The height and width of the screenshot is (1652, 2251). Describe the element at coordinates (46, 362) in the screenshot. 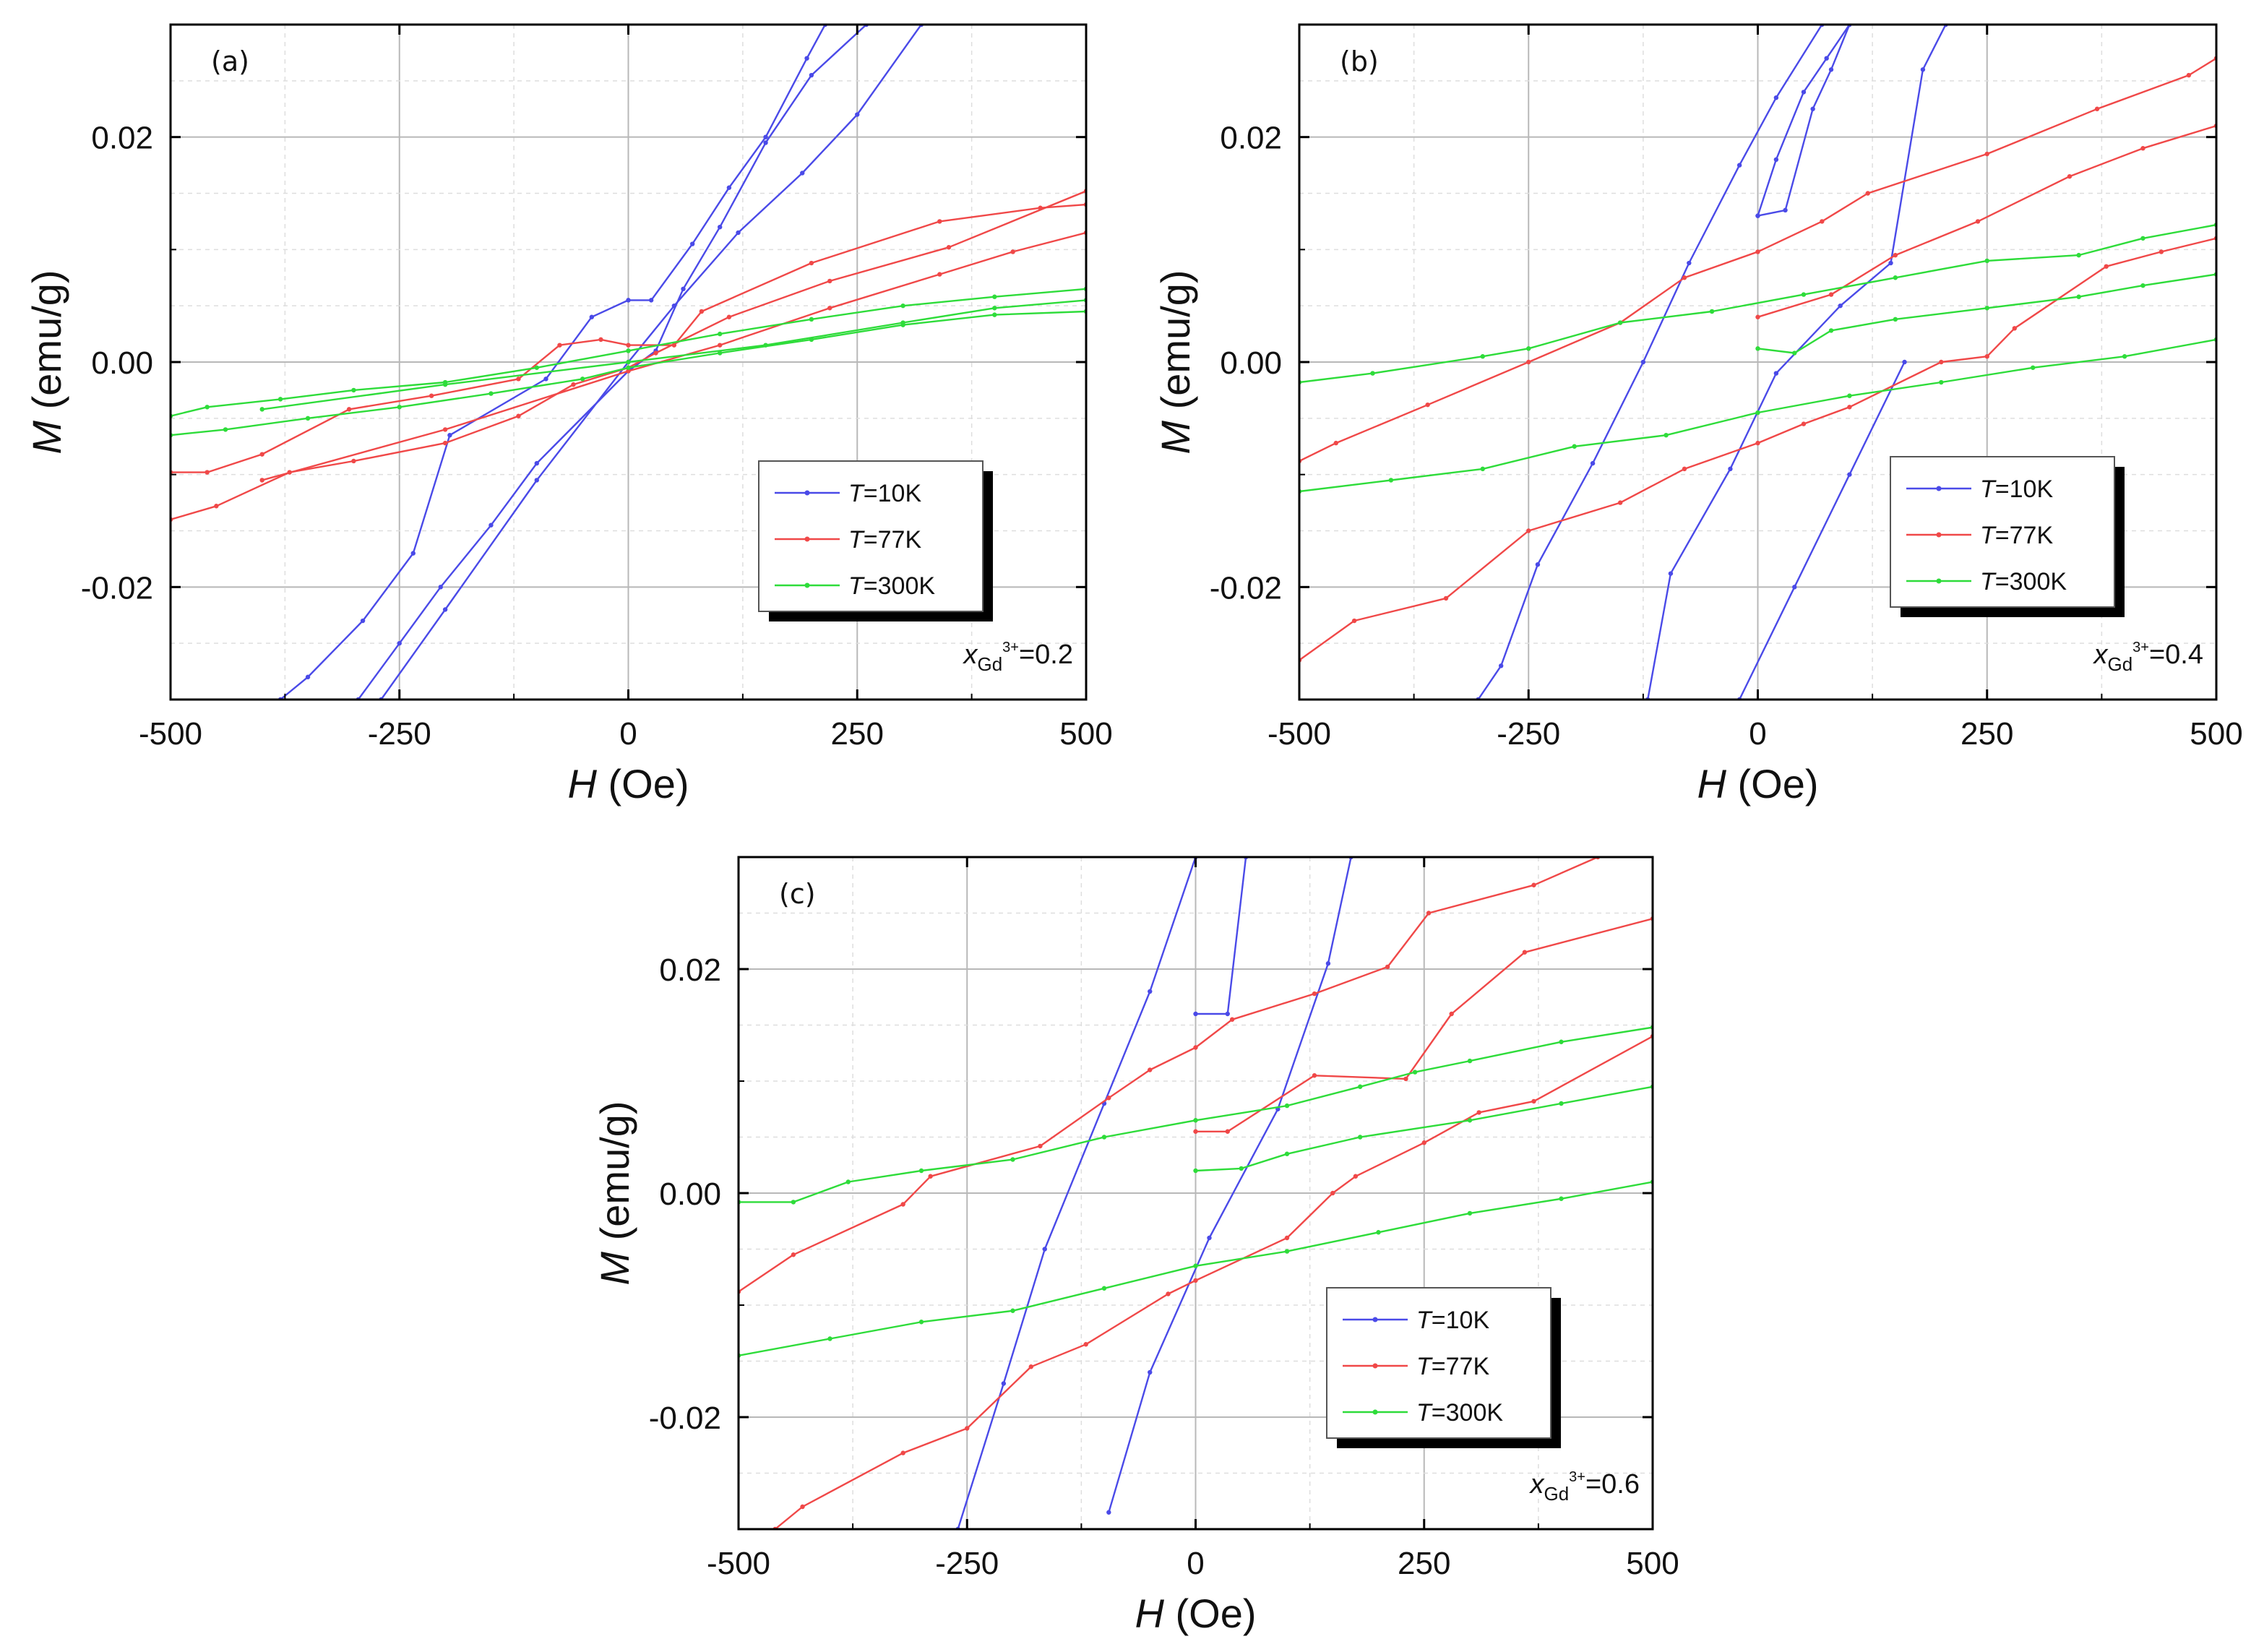

I see `y-axis-title: M (emu/g)` at that location.